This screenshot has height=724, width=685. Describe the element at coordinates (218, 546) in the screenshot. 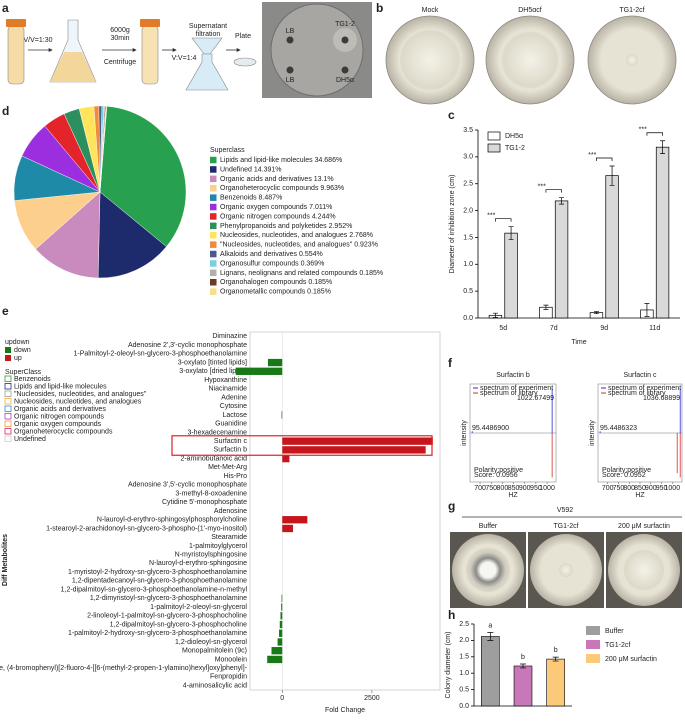

I see `y-tick-label: 1-palmitoylglycerol` at that location.